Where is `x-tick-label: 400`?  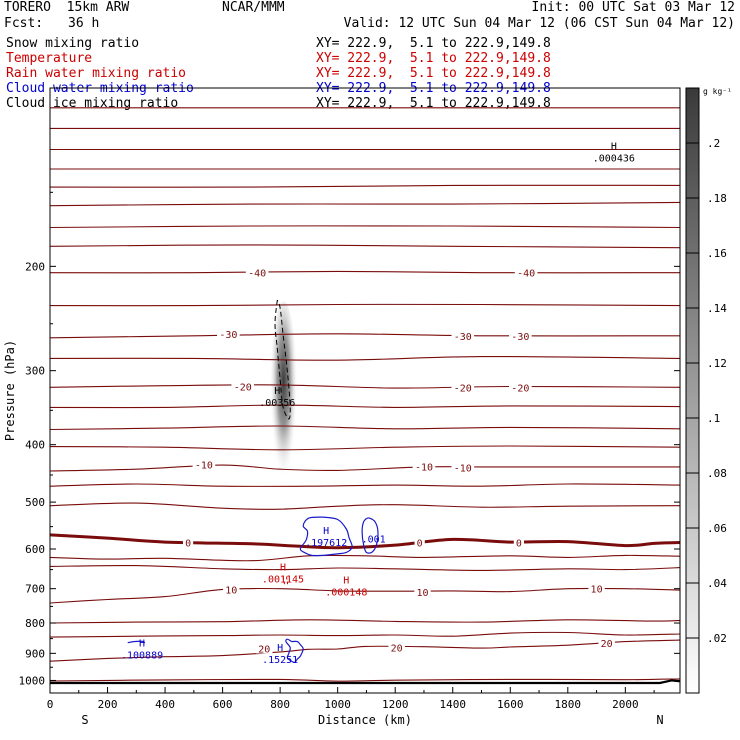
x-tick-label: 400 is located at coordinates (165, 704).